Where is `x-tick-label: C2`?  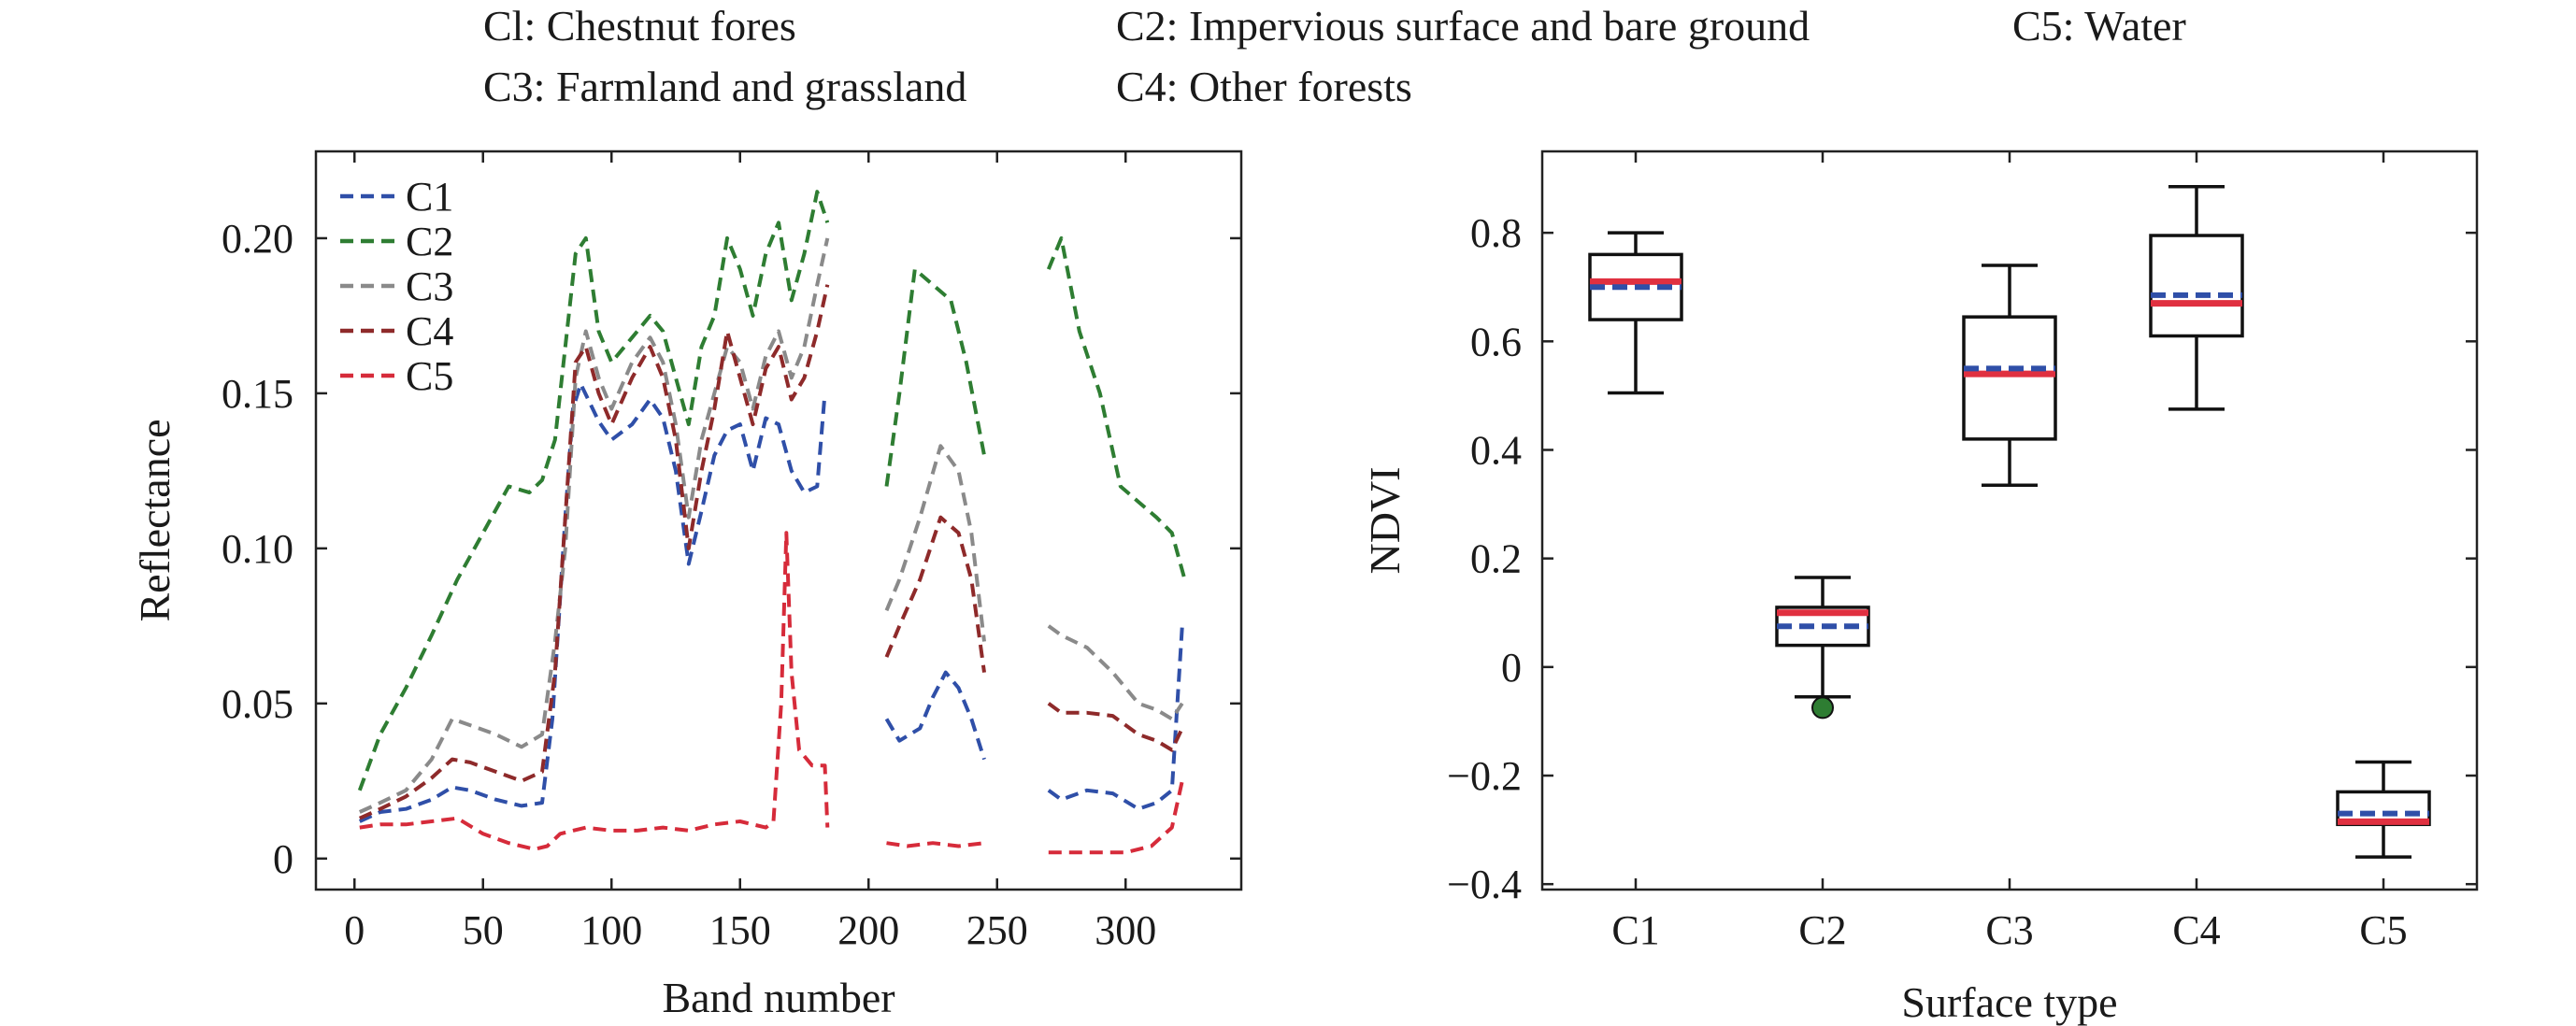 x-tick-label: C2 is located at coordinates (1822, 930).